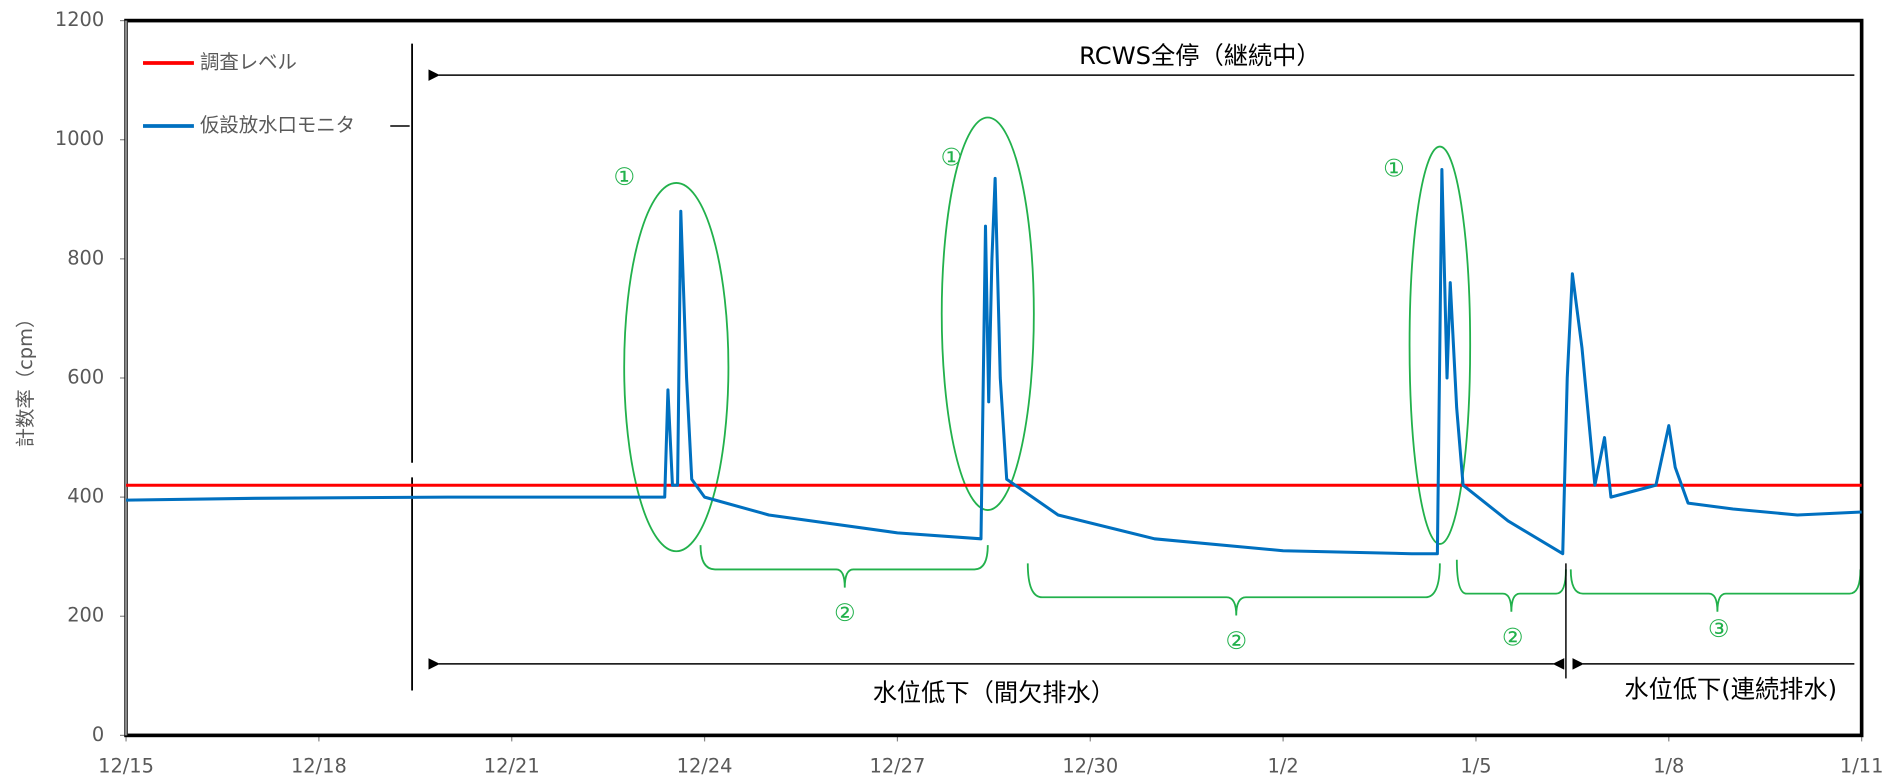 The height and width of the screenshot is (783, 1898). Describe the element at coordinates (85, 615) in the screenshot. I see `y-tick-label: 200` at that location.